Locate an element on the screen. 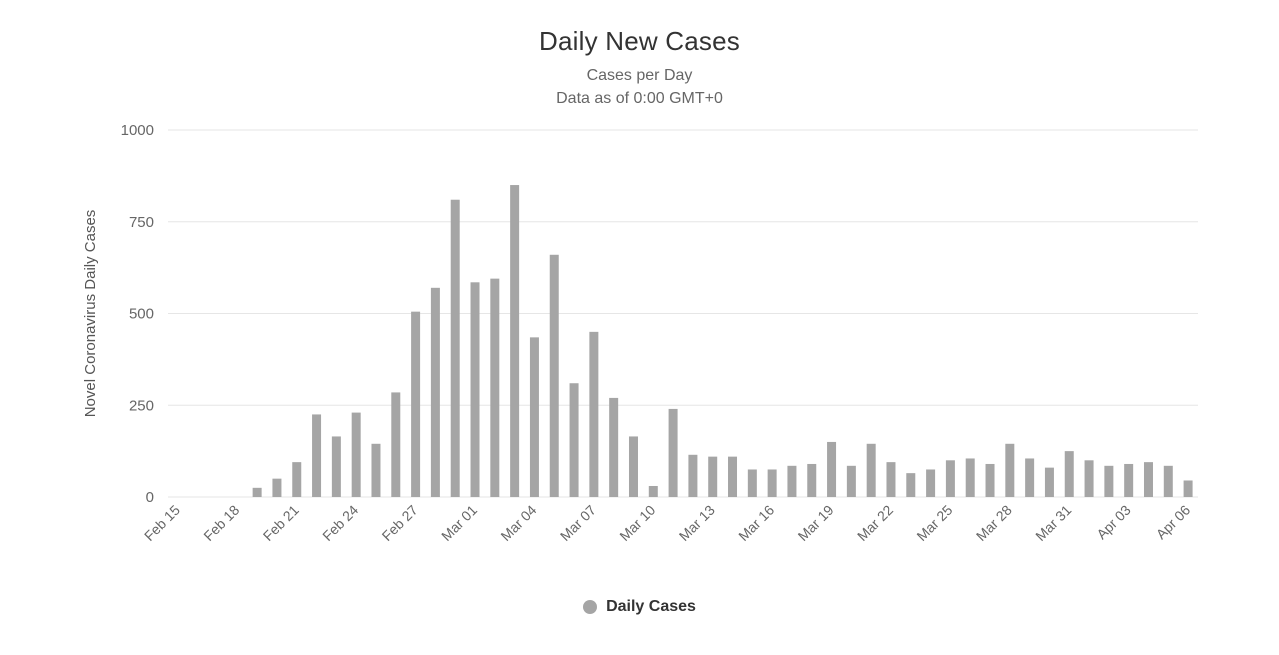 The width and height of the screenshot is (1279, 655). x-tick-label-mar-19: Mar 19 is located at coordinates (816, 523).